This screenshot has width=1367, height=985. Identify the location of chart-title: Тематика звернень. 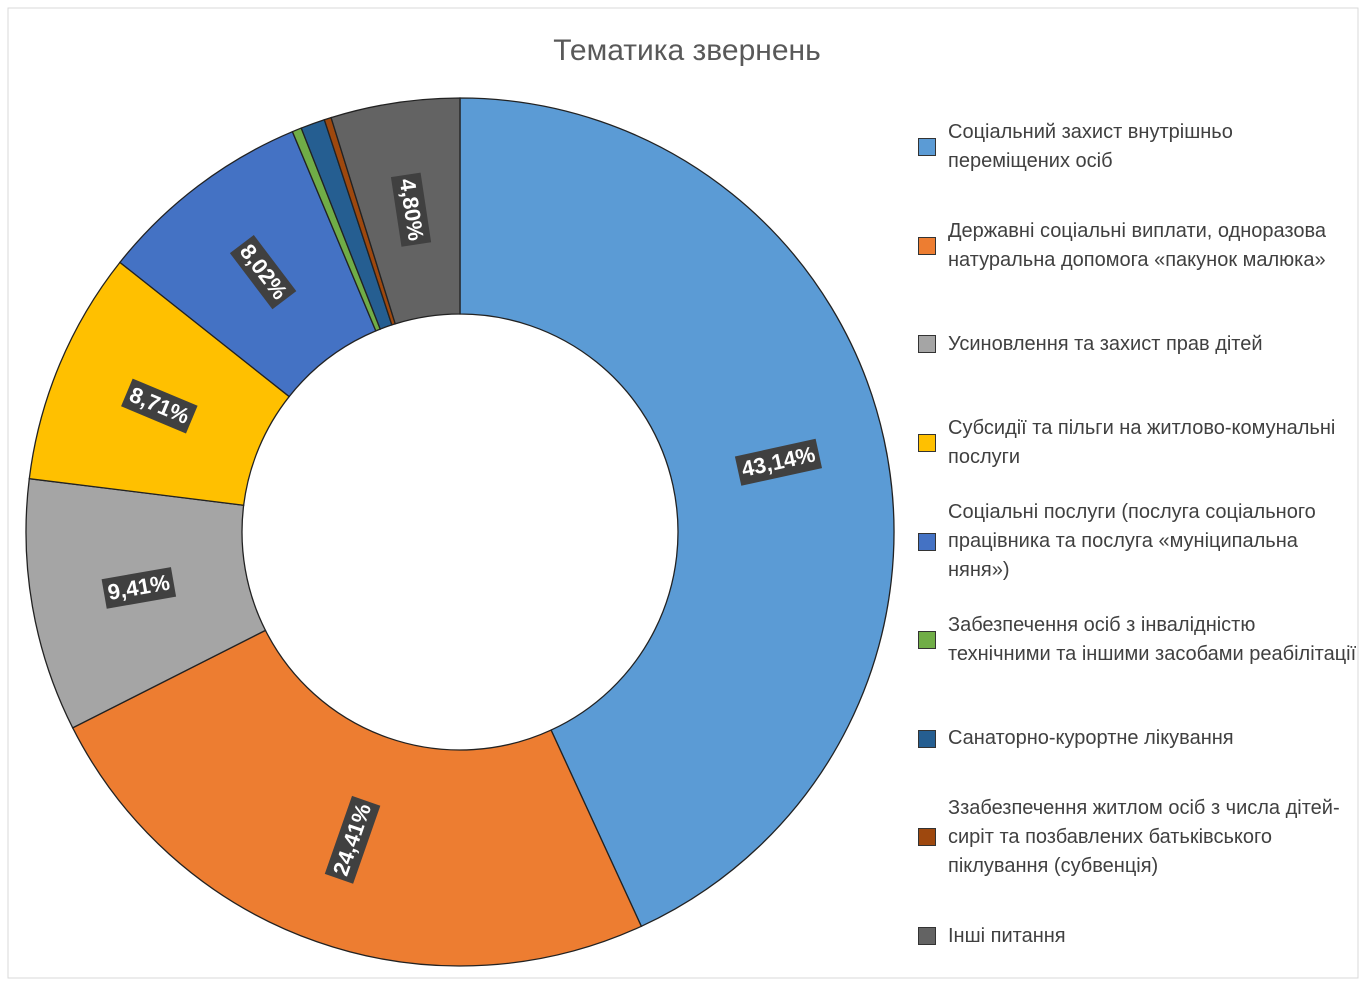
(686, 50).